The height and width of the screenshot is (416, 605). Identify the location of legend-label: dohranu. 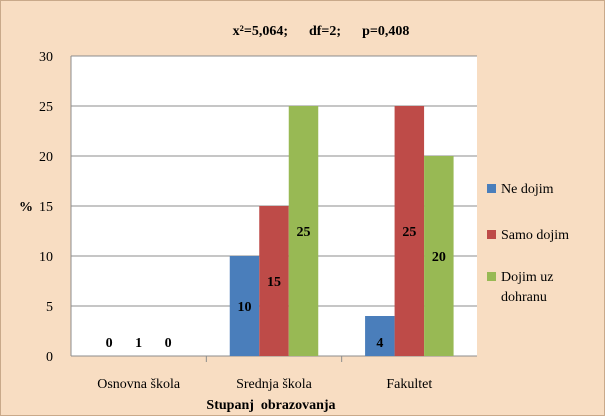
(524, 297).